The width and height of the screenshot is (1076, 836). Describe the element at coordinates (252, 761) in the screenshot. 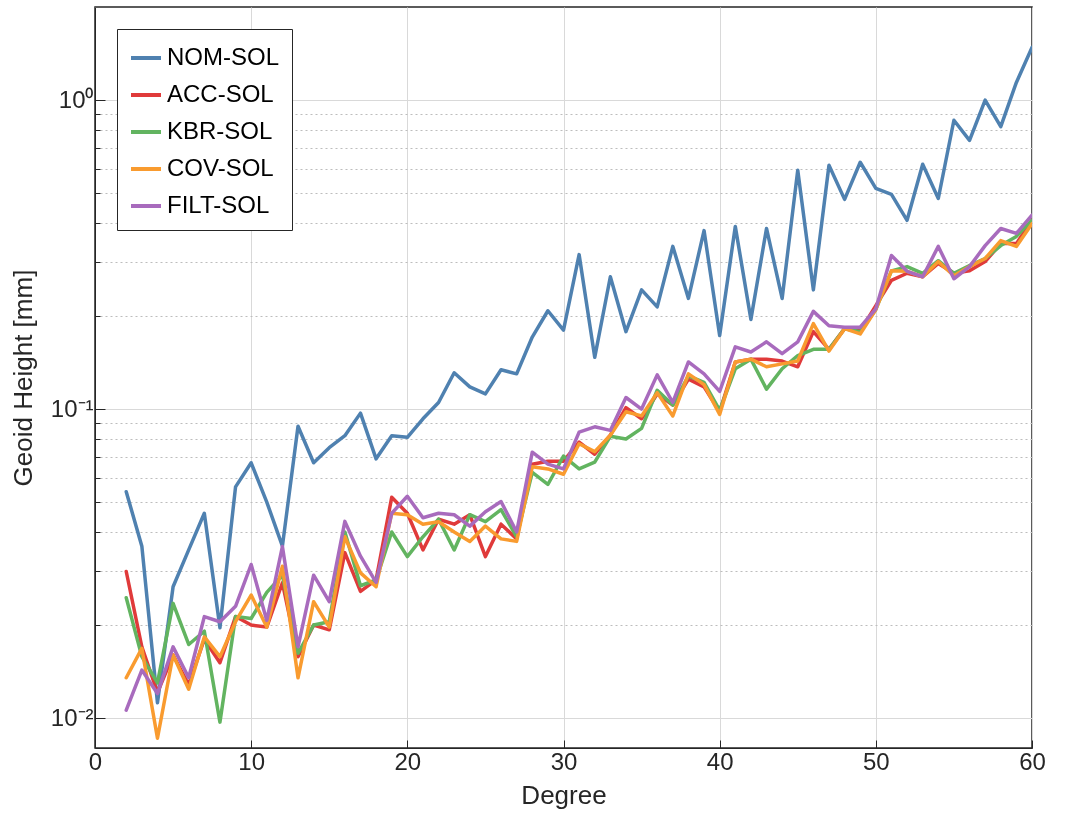

I see `x-tick-label: 10` at that location.